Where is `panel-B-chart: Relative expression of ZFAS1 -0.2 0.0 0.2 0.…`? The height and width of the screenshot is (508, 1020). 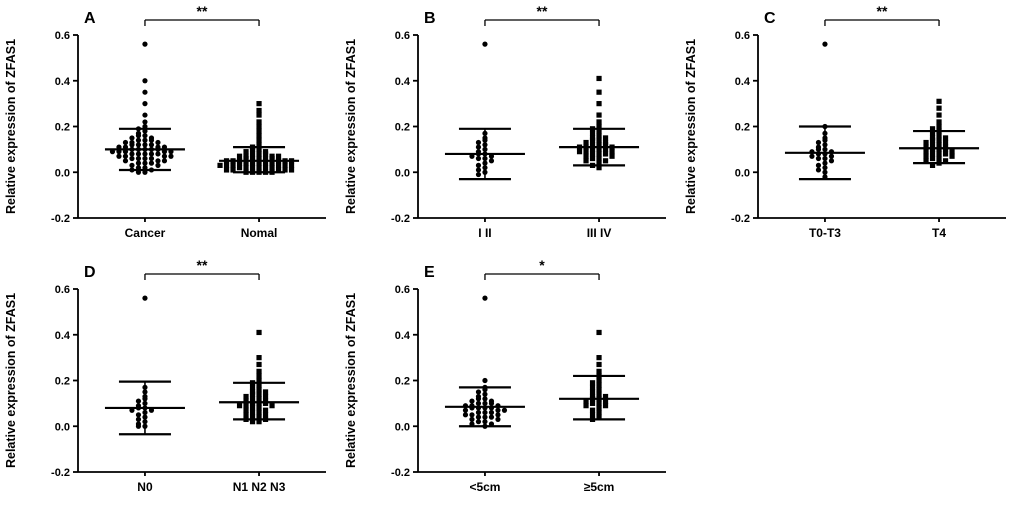
panel-B-chart: Relative expression of ZFAS1 -0.2 0.0 0.2 0.… is located at coordinates (505, 121).